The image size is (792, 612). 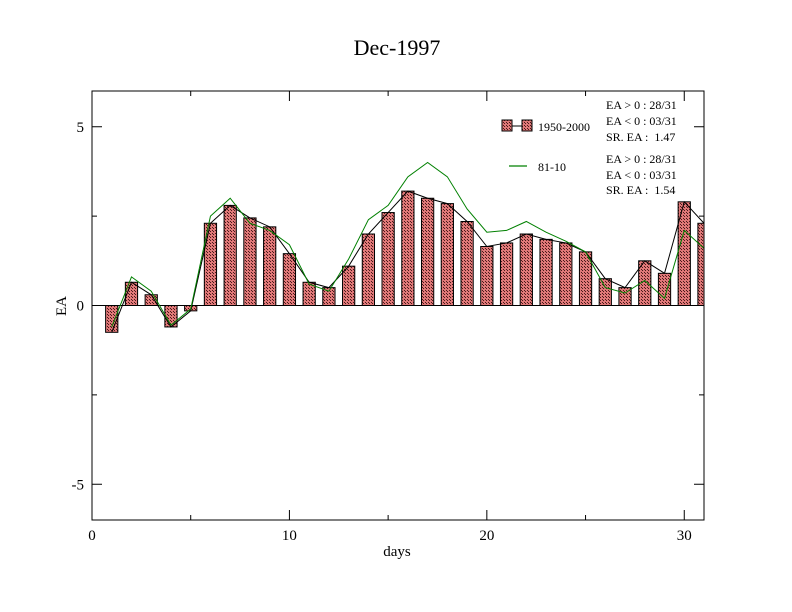 I want to click on legend-stat-1-2: SR. EA : 1.47, so click(x=640, y=137).